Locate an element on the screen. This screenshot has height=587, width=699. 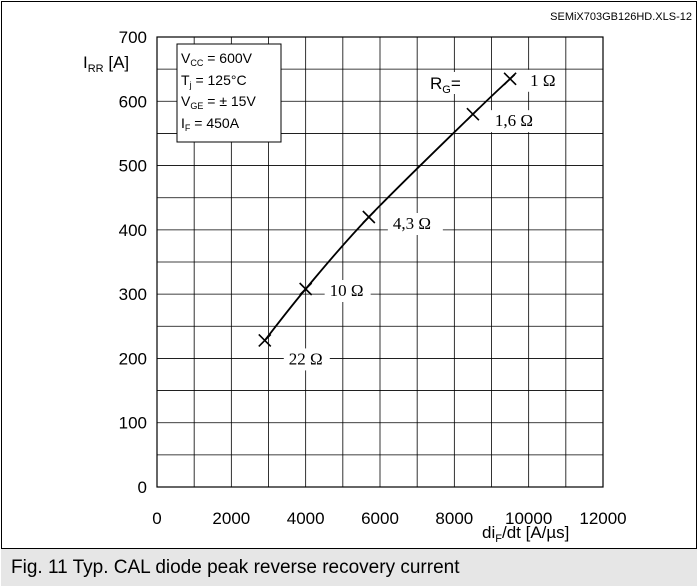
y-tick-label: 0 is located at coordinates (142, 487).